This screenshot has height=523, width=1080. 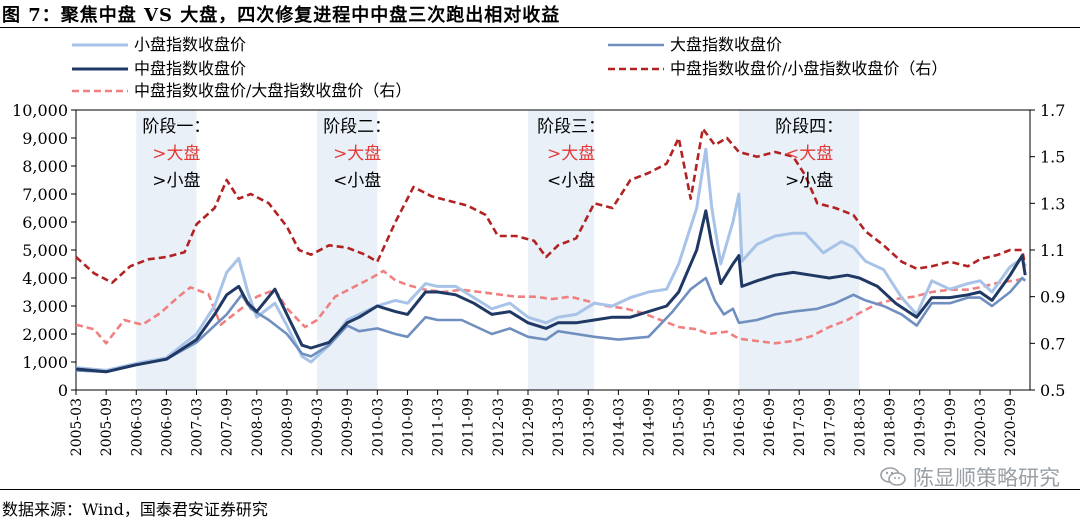 What do you see at coordinates (45, 306) in the screenshot?
I see `y-left-tick-label: 3,000` at bounding box center [45, 306].